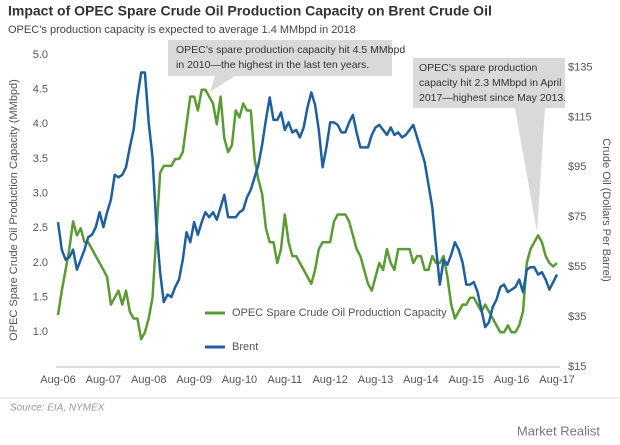  I want to click on annotation-line: 2017—highest since May 2013., so click(492, 98).